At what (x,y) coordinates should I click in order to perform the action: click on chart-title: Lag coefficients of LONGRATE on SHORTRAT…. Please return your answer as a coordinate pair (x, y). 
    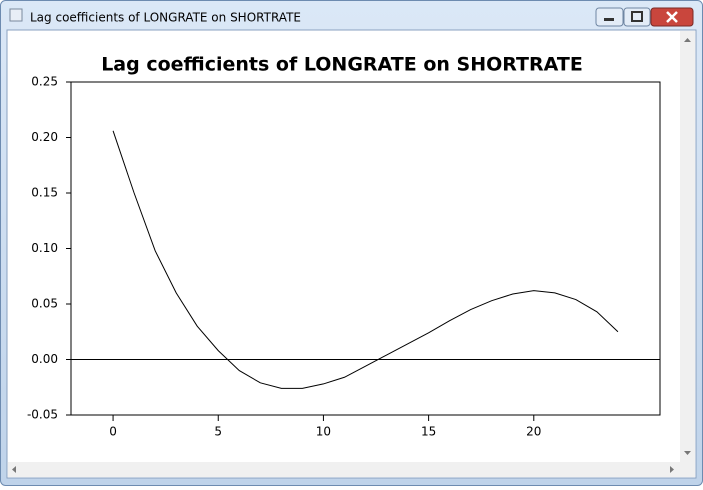
    Looking at the image, I should click on (342, 65).